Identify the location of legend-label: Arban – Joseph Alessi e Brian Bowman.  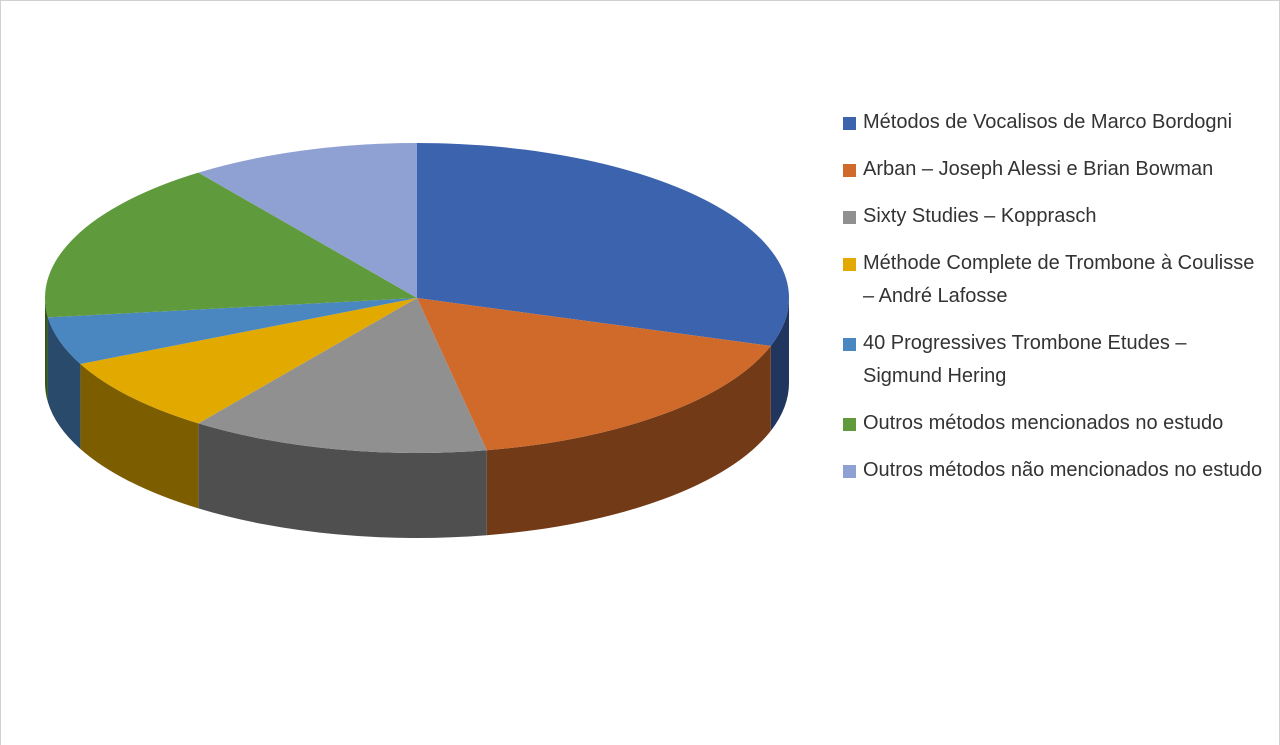
(1038, 169).